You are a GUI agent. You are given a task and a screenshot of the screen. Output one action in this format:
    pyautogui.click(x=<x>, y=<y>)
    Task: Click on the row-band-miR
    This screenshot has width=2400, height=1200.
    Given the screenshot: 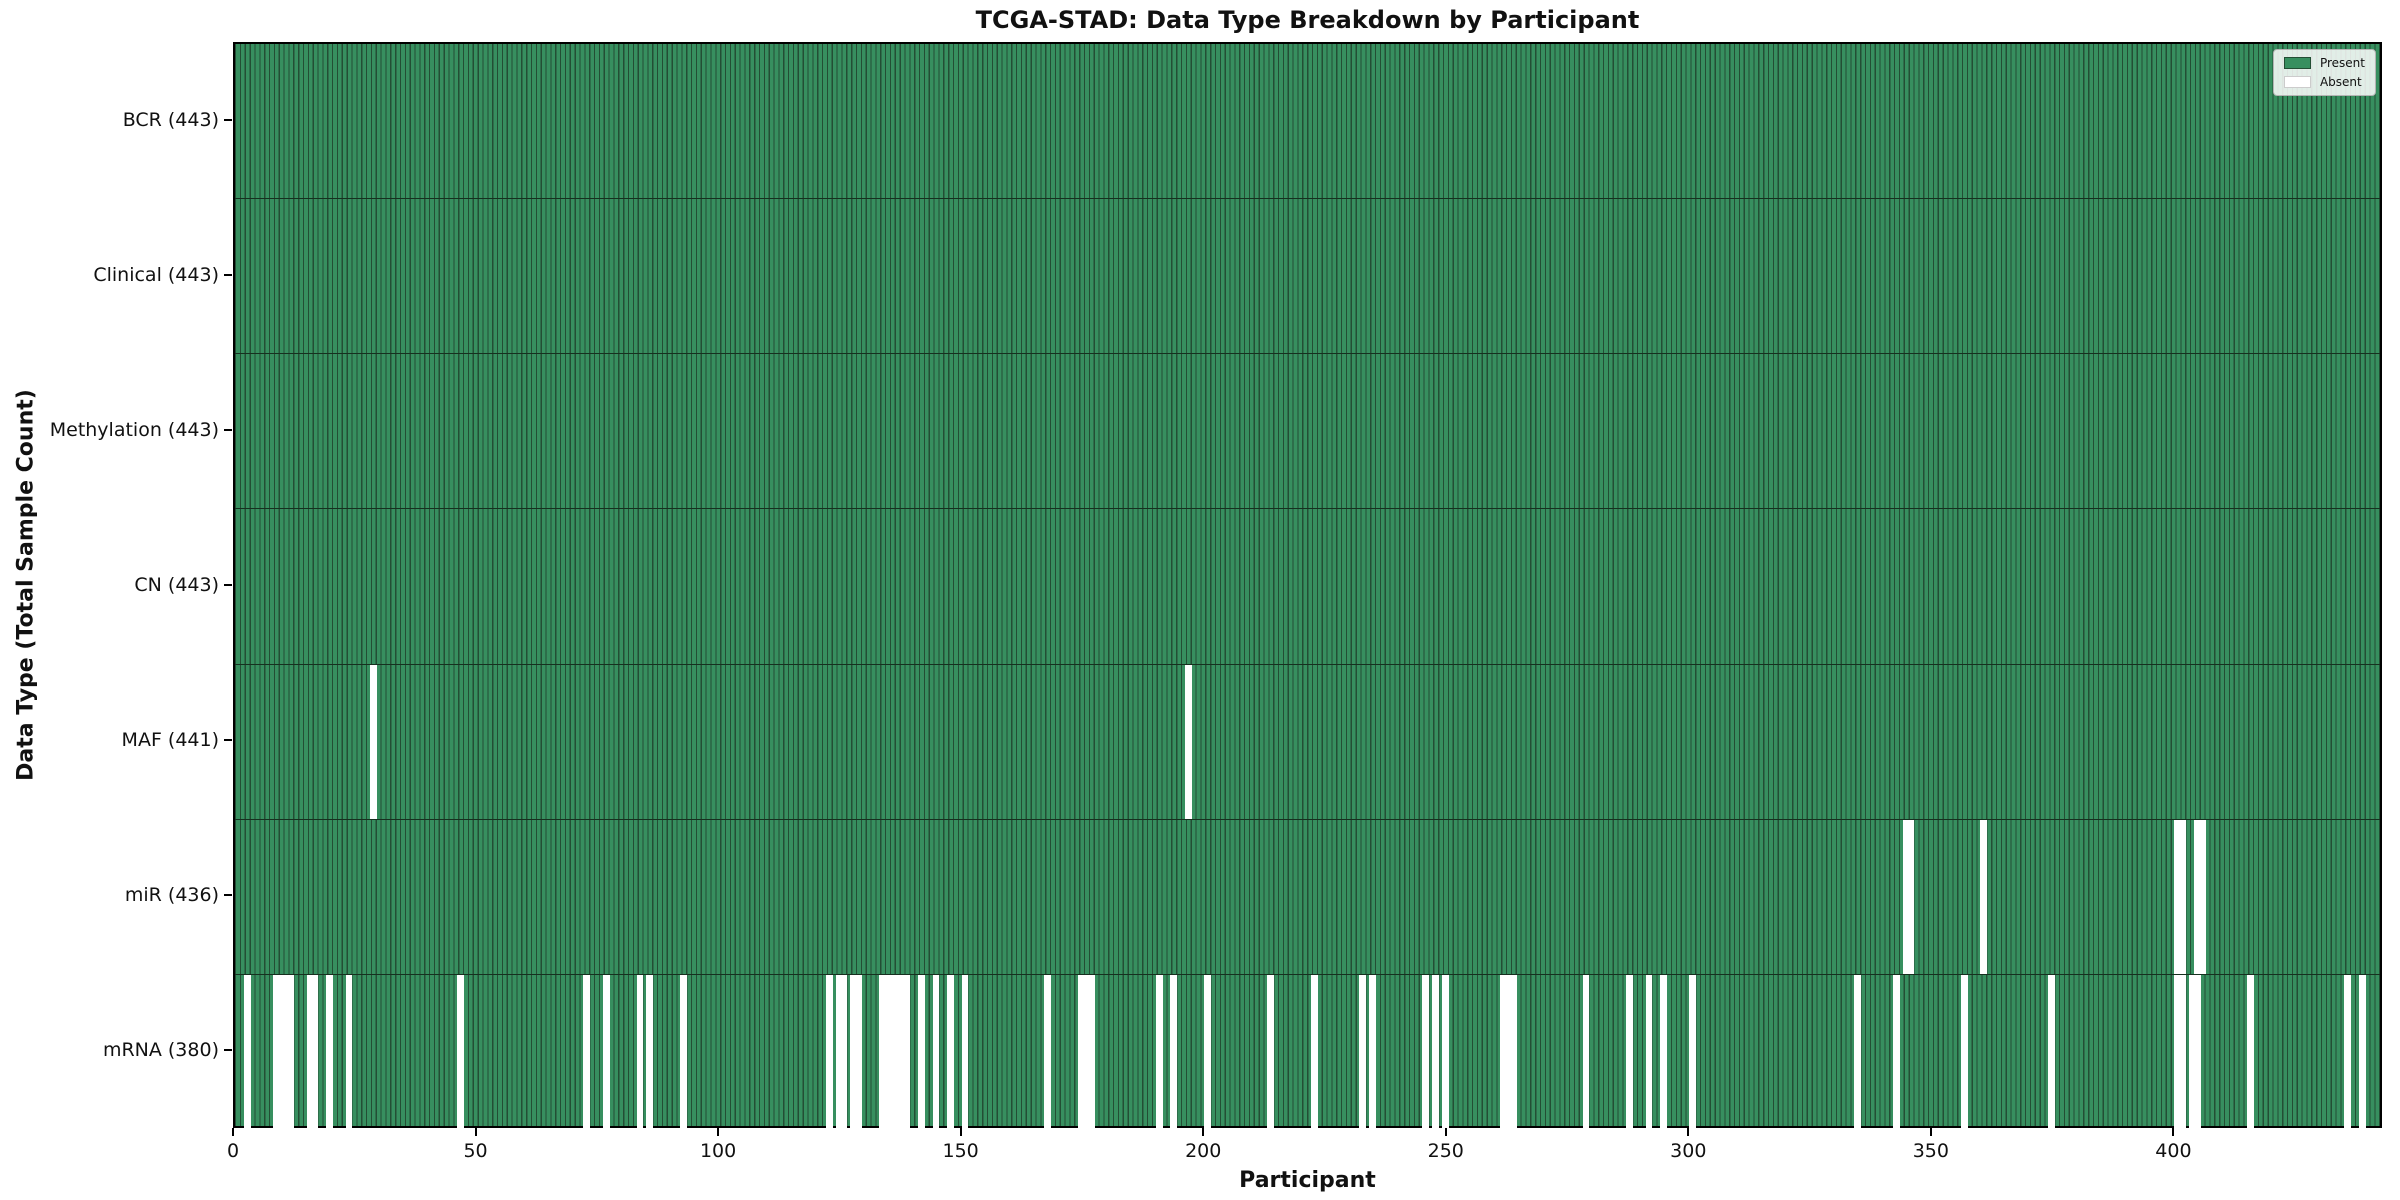 What is the action you would take?
    pyautogui.click(x=1307, y=897)
    